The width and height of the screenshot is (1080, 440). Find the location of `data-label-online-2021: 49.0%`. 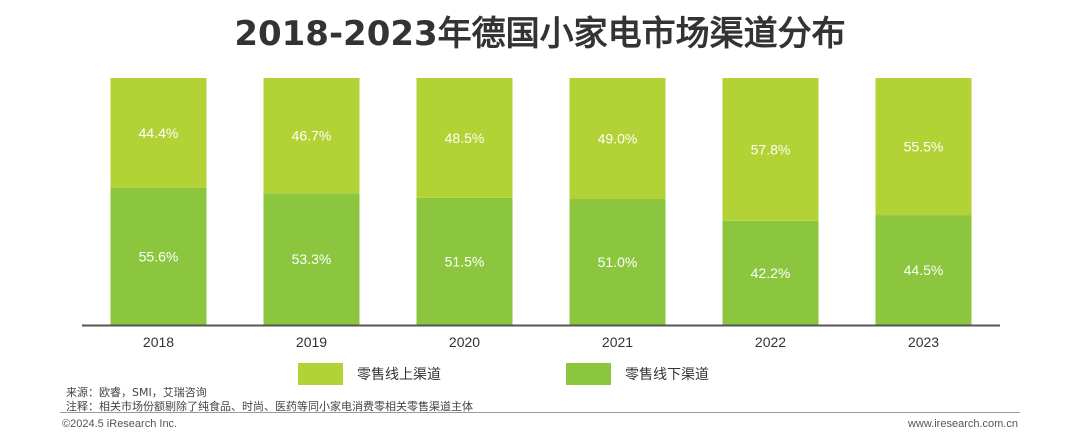

data-label-online-2021: 49.0% is located at coordinates (618, 139).